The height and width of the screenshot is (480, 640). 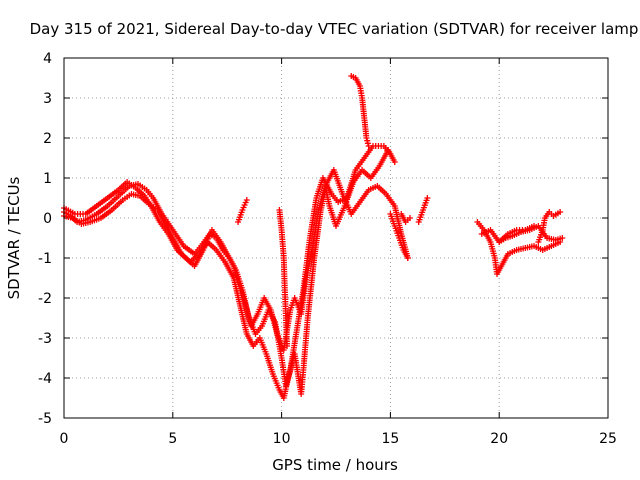 What do you see at coordinates (64, 439) in the screenshot?
I see `x-tick-label: 0` at bounding box center [64, 439].